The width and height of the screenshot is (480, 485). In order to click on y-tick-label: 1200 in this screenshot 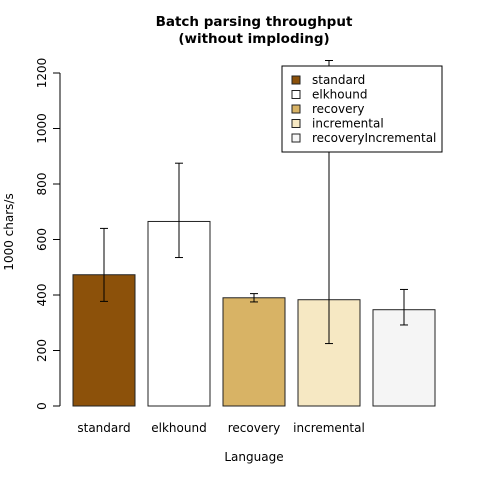, I will do `click(42, 73)`.